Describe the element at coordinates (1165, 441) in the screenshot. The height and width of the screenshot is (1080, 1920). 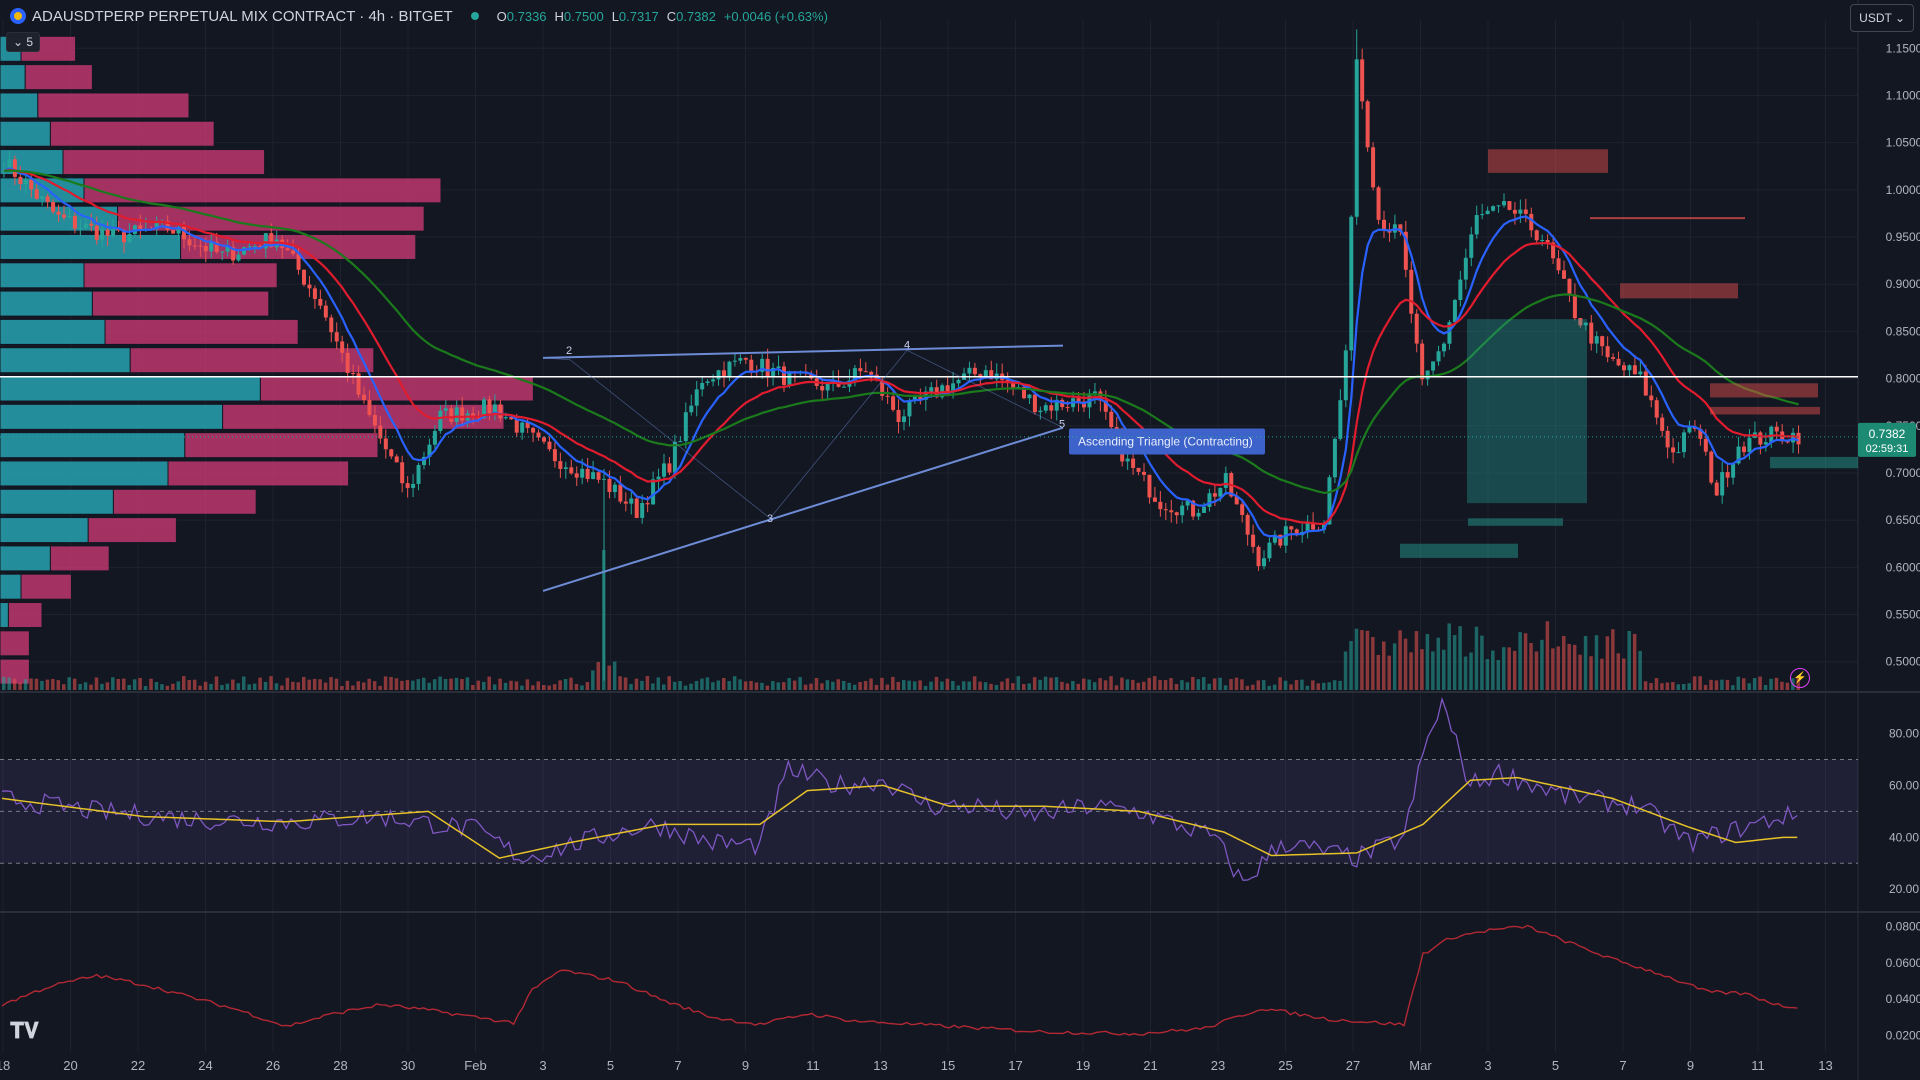
I see `pattern-label: Ascending Triangle (Contracting)` at that location.